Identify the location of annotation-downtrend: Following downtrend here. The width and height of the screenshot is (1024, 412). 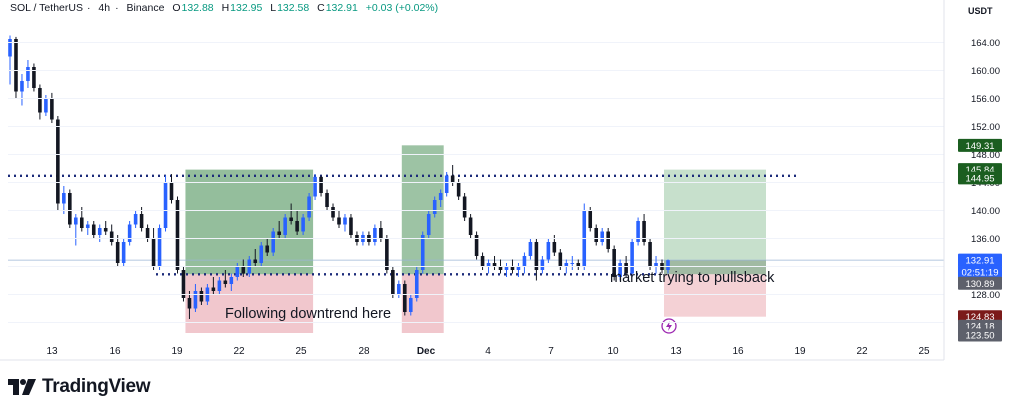
(308, 314).